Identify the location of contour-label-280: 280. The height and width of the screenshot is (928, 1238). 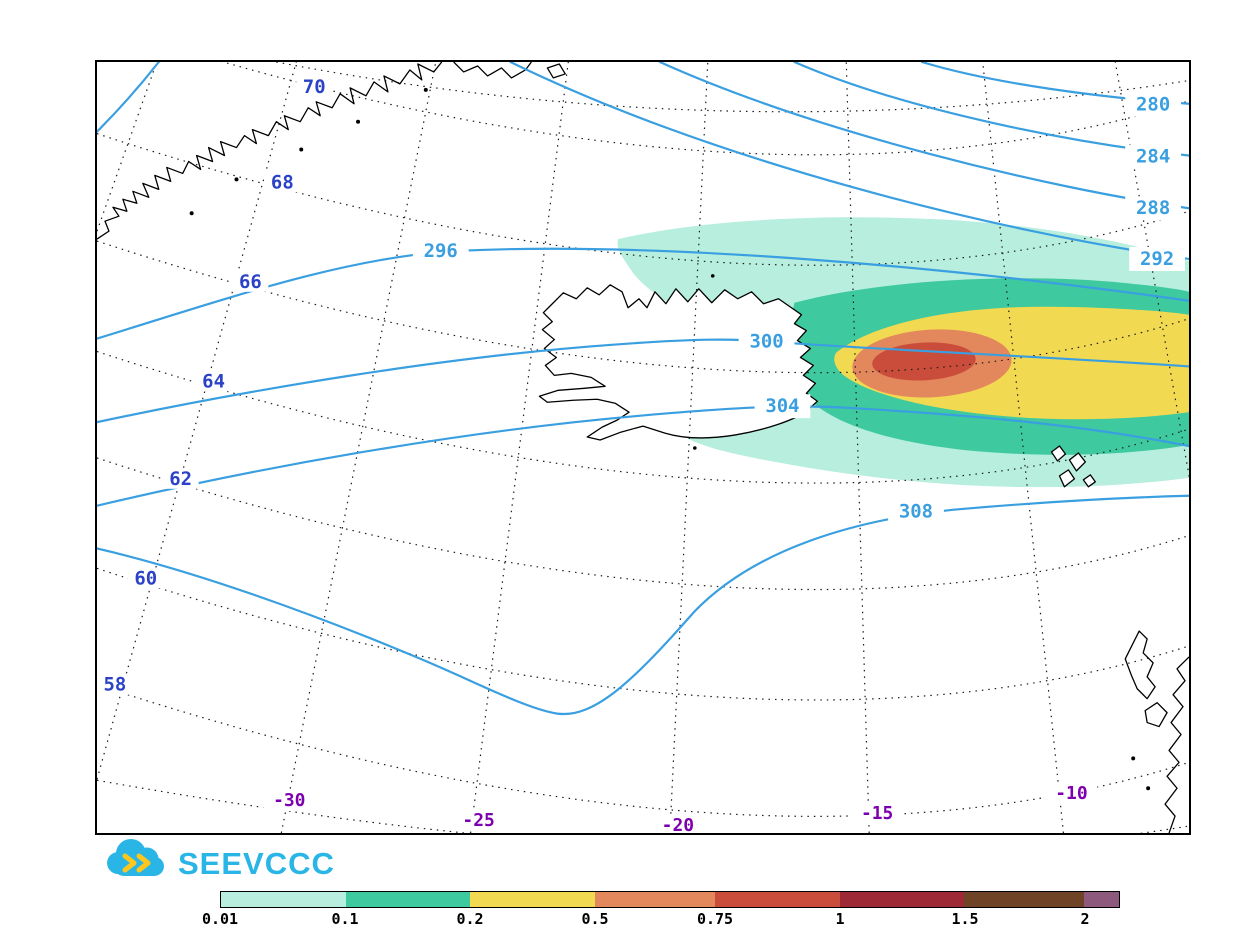
(1153, 104).